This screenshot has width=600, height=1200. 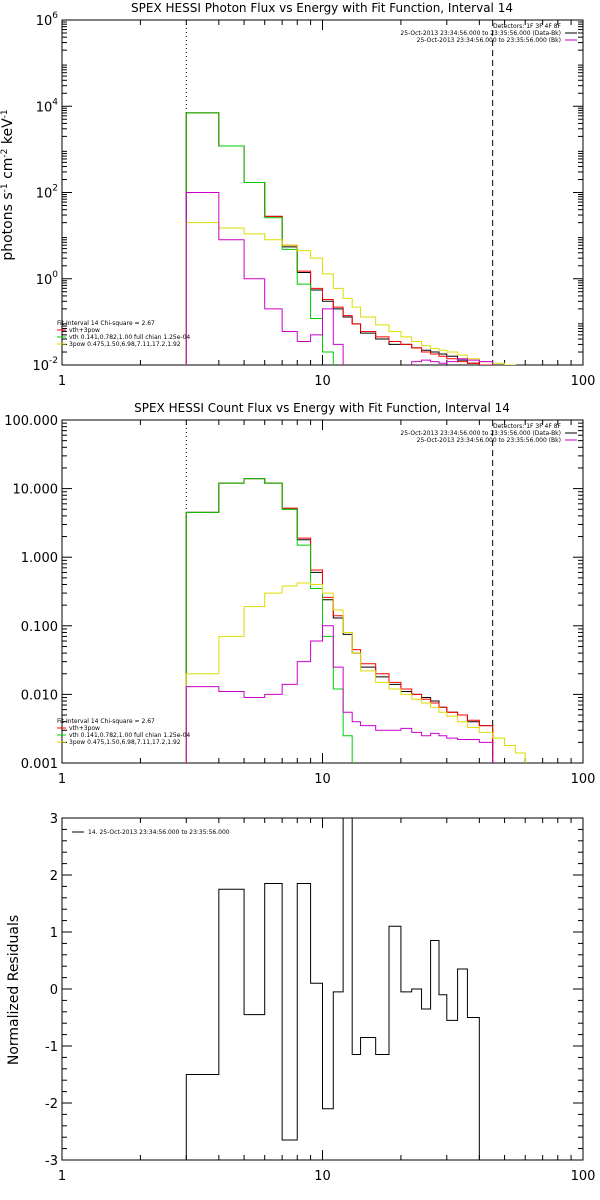 I want to click on y-tick-exp: -2, so click(x=53, y=361).